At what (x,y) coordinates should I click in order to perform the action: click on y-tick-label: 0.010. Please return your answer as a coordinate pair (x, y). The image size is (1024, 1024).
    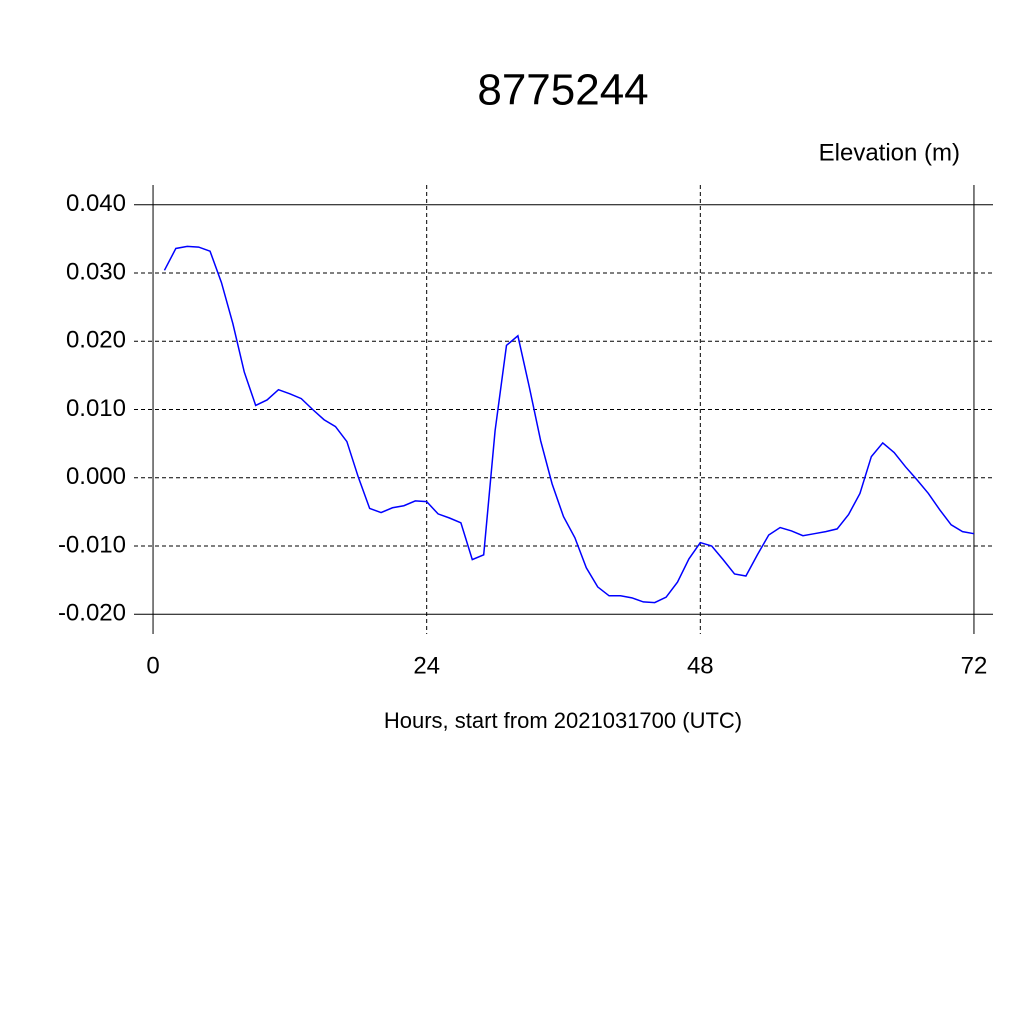
    Looking at the image, I should click on (96, 408).